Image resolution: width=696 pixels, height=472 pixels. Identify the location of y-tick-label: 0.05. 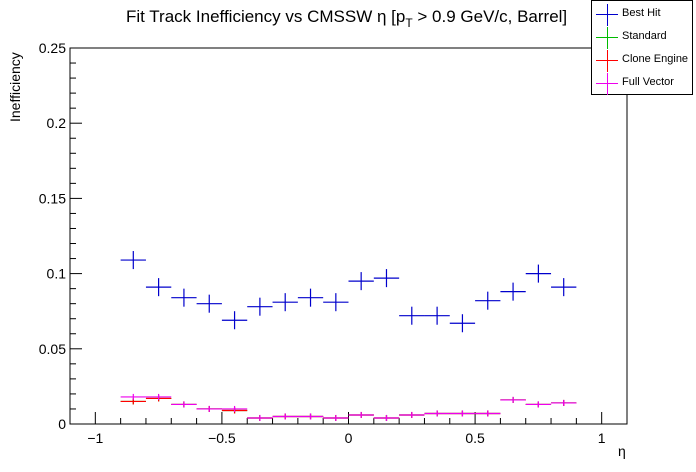
(52, 349).